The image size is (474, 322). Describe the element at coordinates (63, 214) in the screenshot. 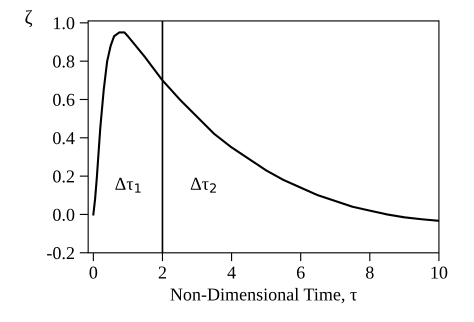

I see `y-tick-label: 0.0` at that location.